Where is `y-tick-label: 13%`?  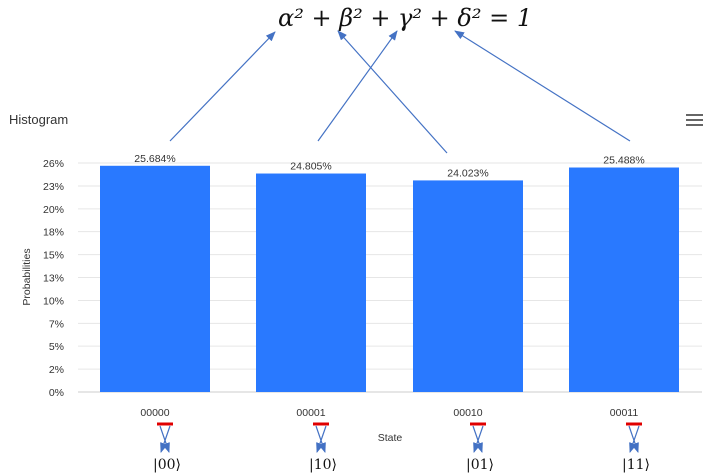
y-tick-label: 13% is located at coordinates (53, 279).